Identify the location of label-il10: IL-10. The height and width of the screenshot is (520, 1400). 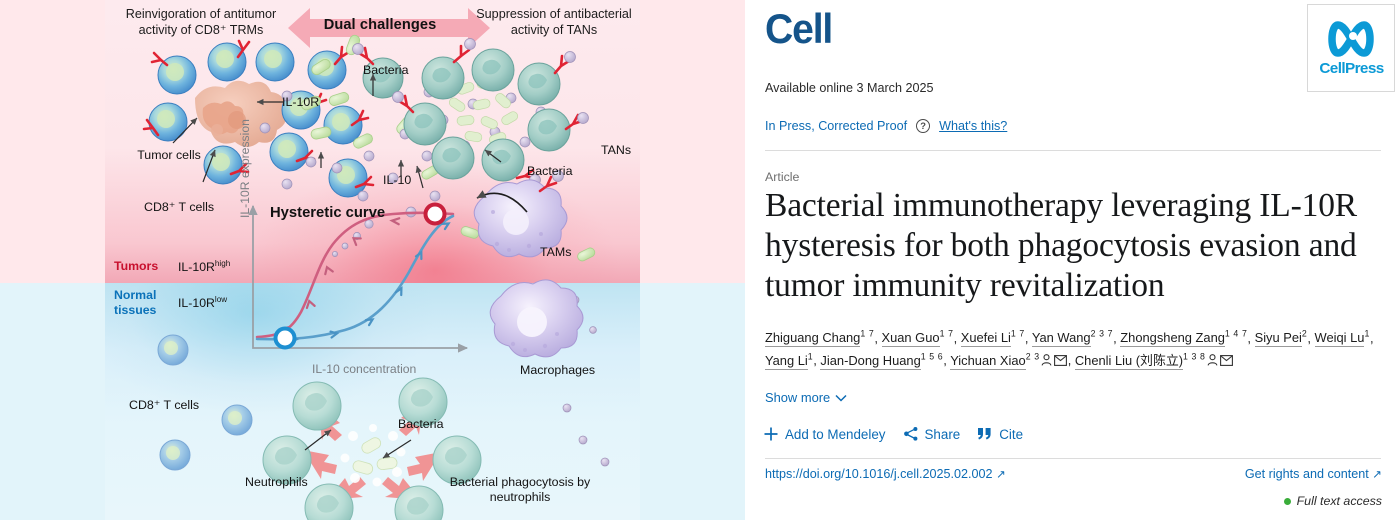
(397, 180).